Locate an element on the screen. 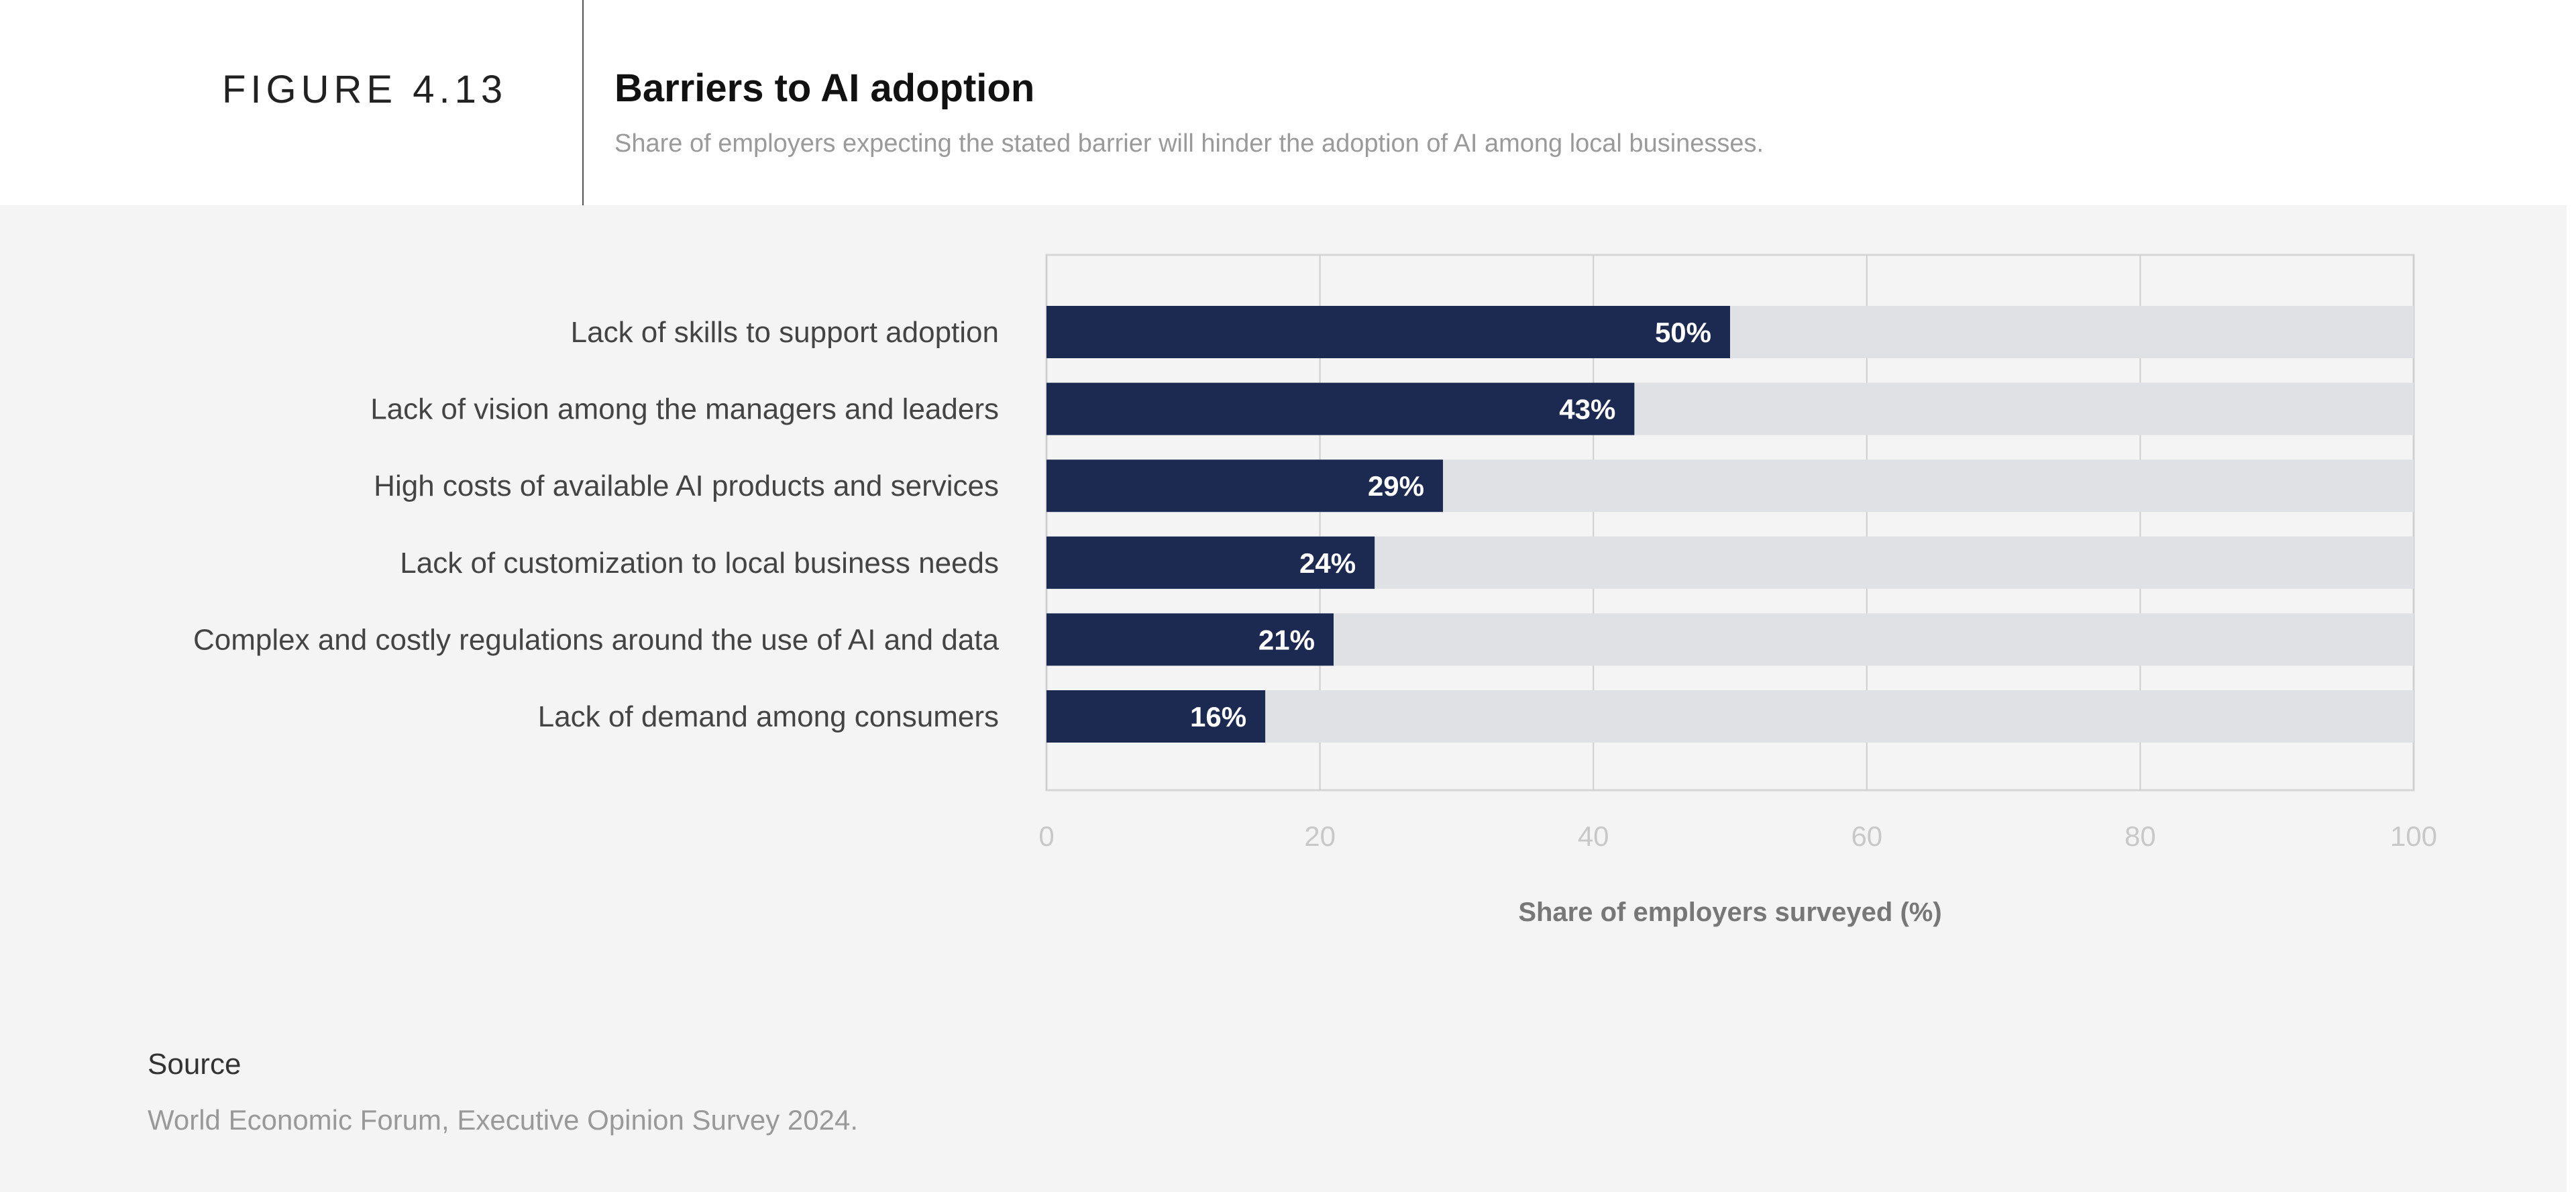 The height and width of the screenshot is (1192, 2576). x-tick-label: 40 is located at coordinates (1593, 836).